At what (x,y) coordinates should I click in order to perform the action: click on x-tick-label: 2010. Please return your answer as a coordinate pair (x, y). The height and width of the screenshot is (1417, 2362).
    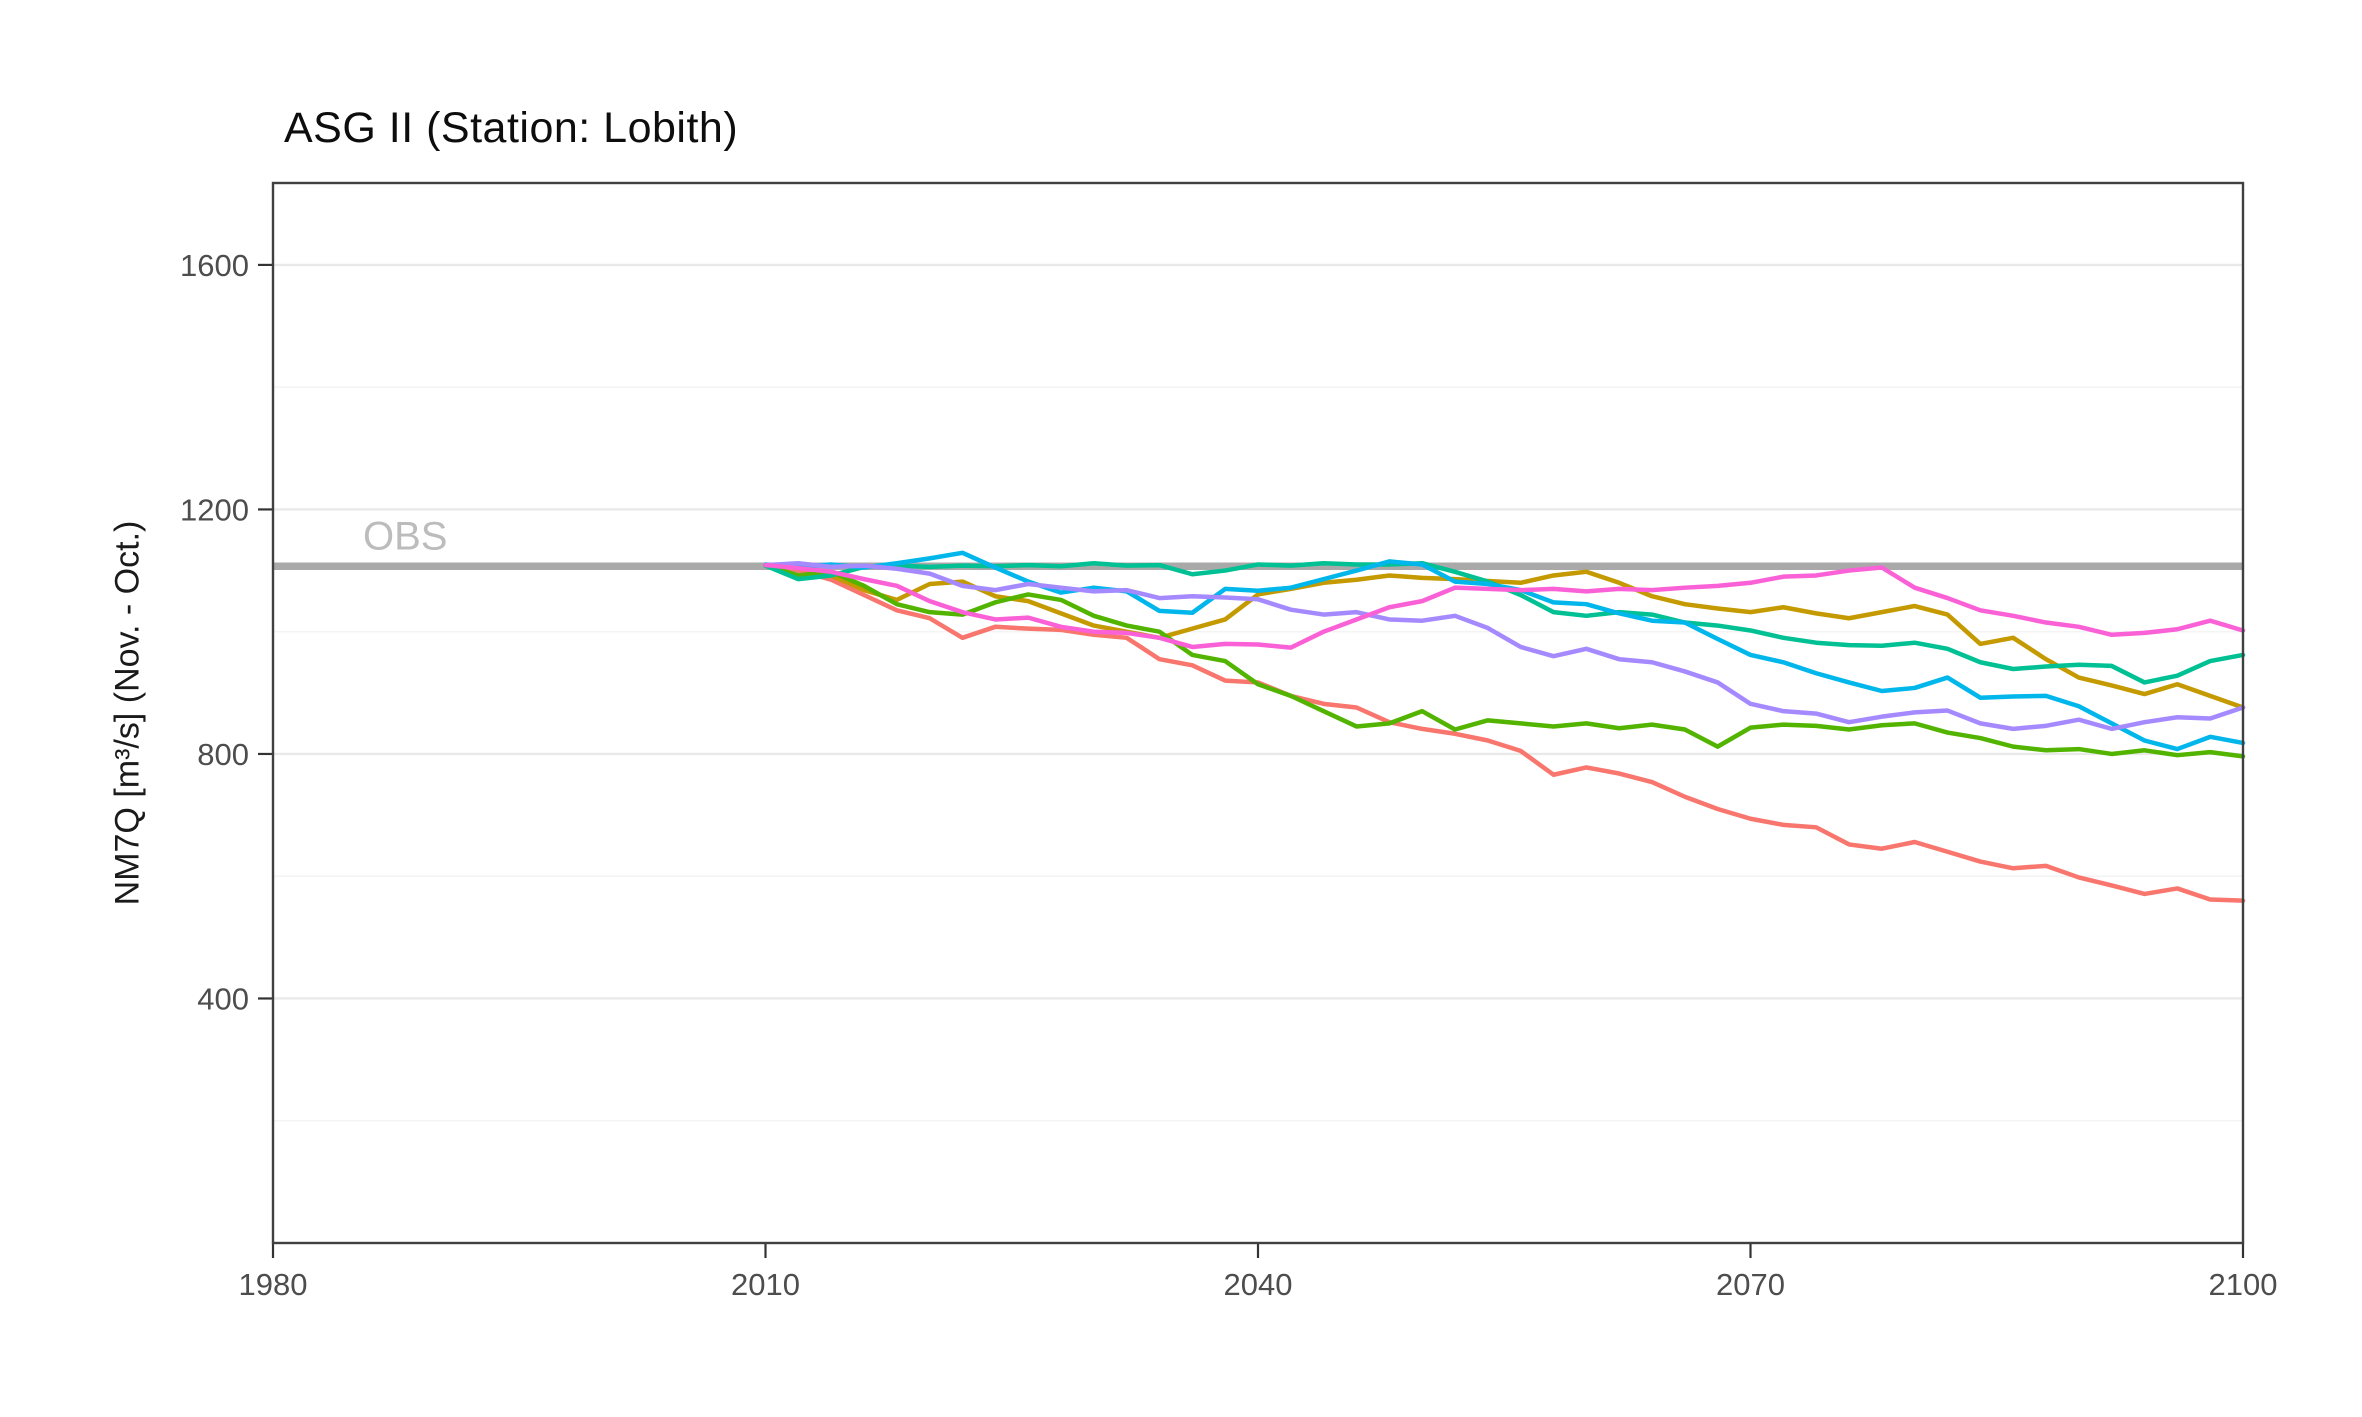
    Looking at the image, I should click on (765, 1284).